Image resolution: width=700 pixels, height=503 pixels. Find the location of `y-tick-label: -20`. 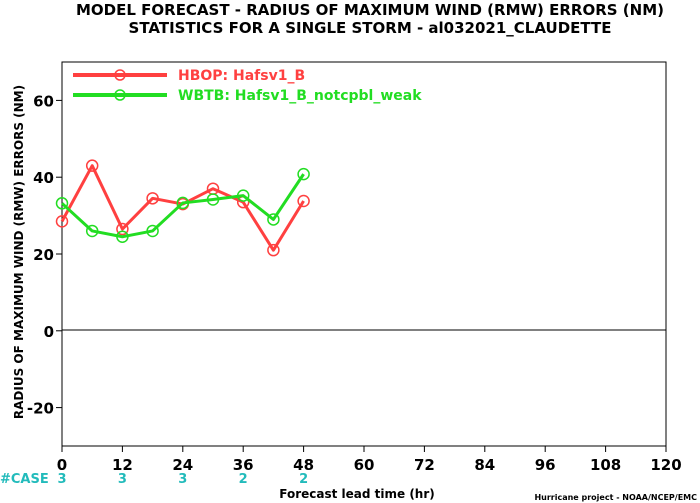

y-tick-label: -20 is located at coordinates (40, 409).